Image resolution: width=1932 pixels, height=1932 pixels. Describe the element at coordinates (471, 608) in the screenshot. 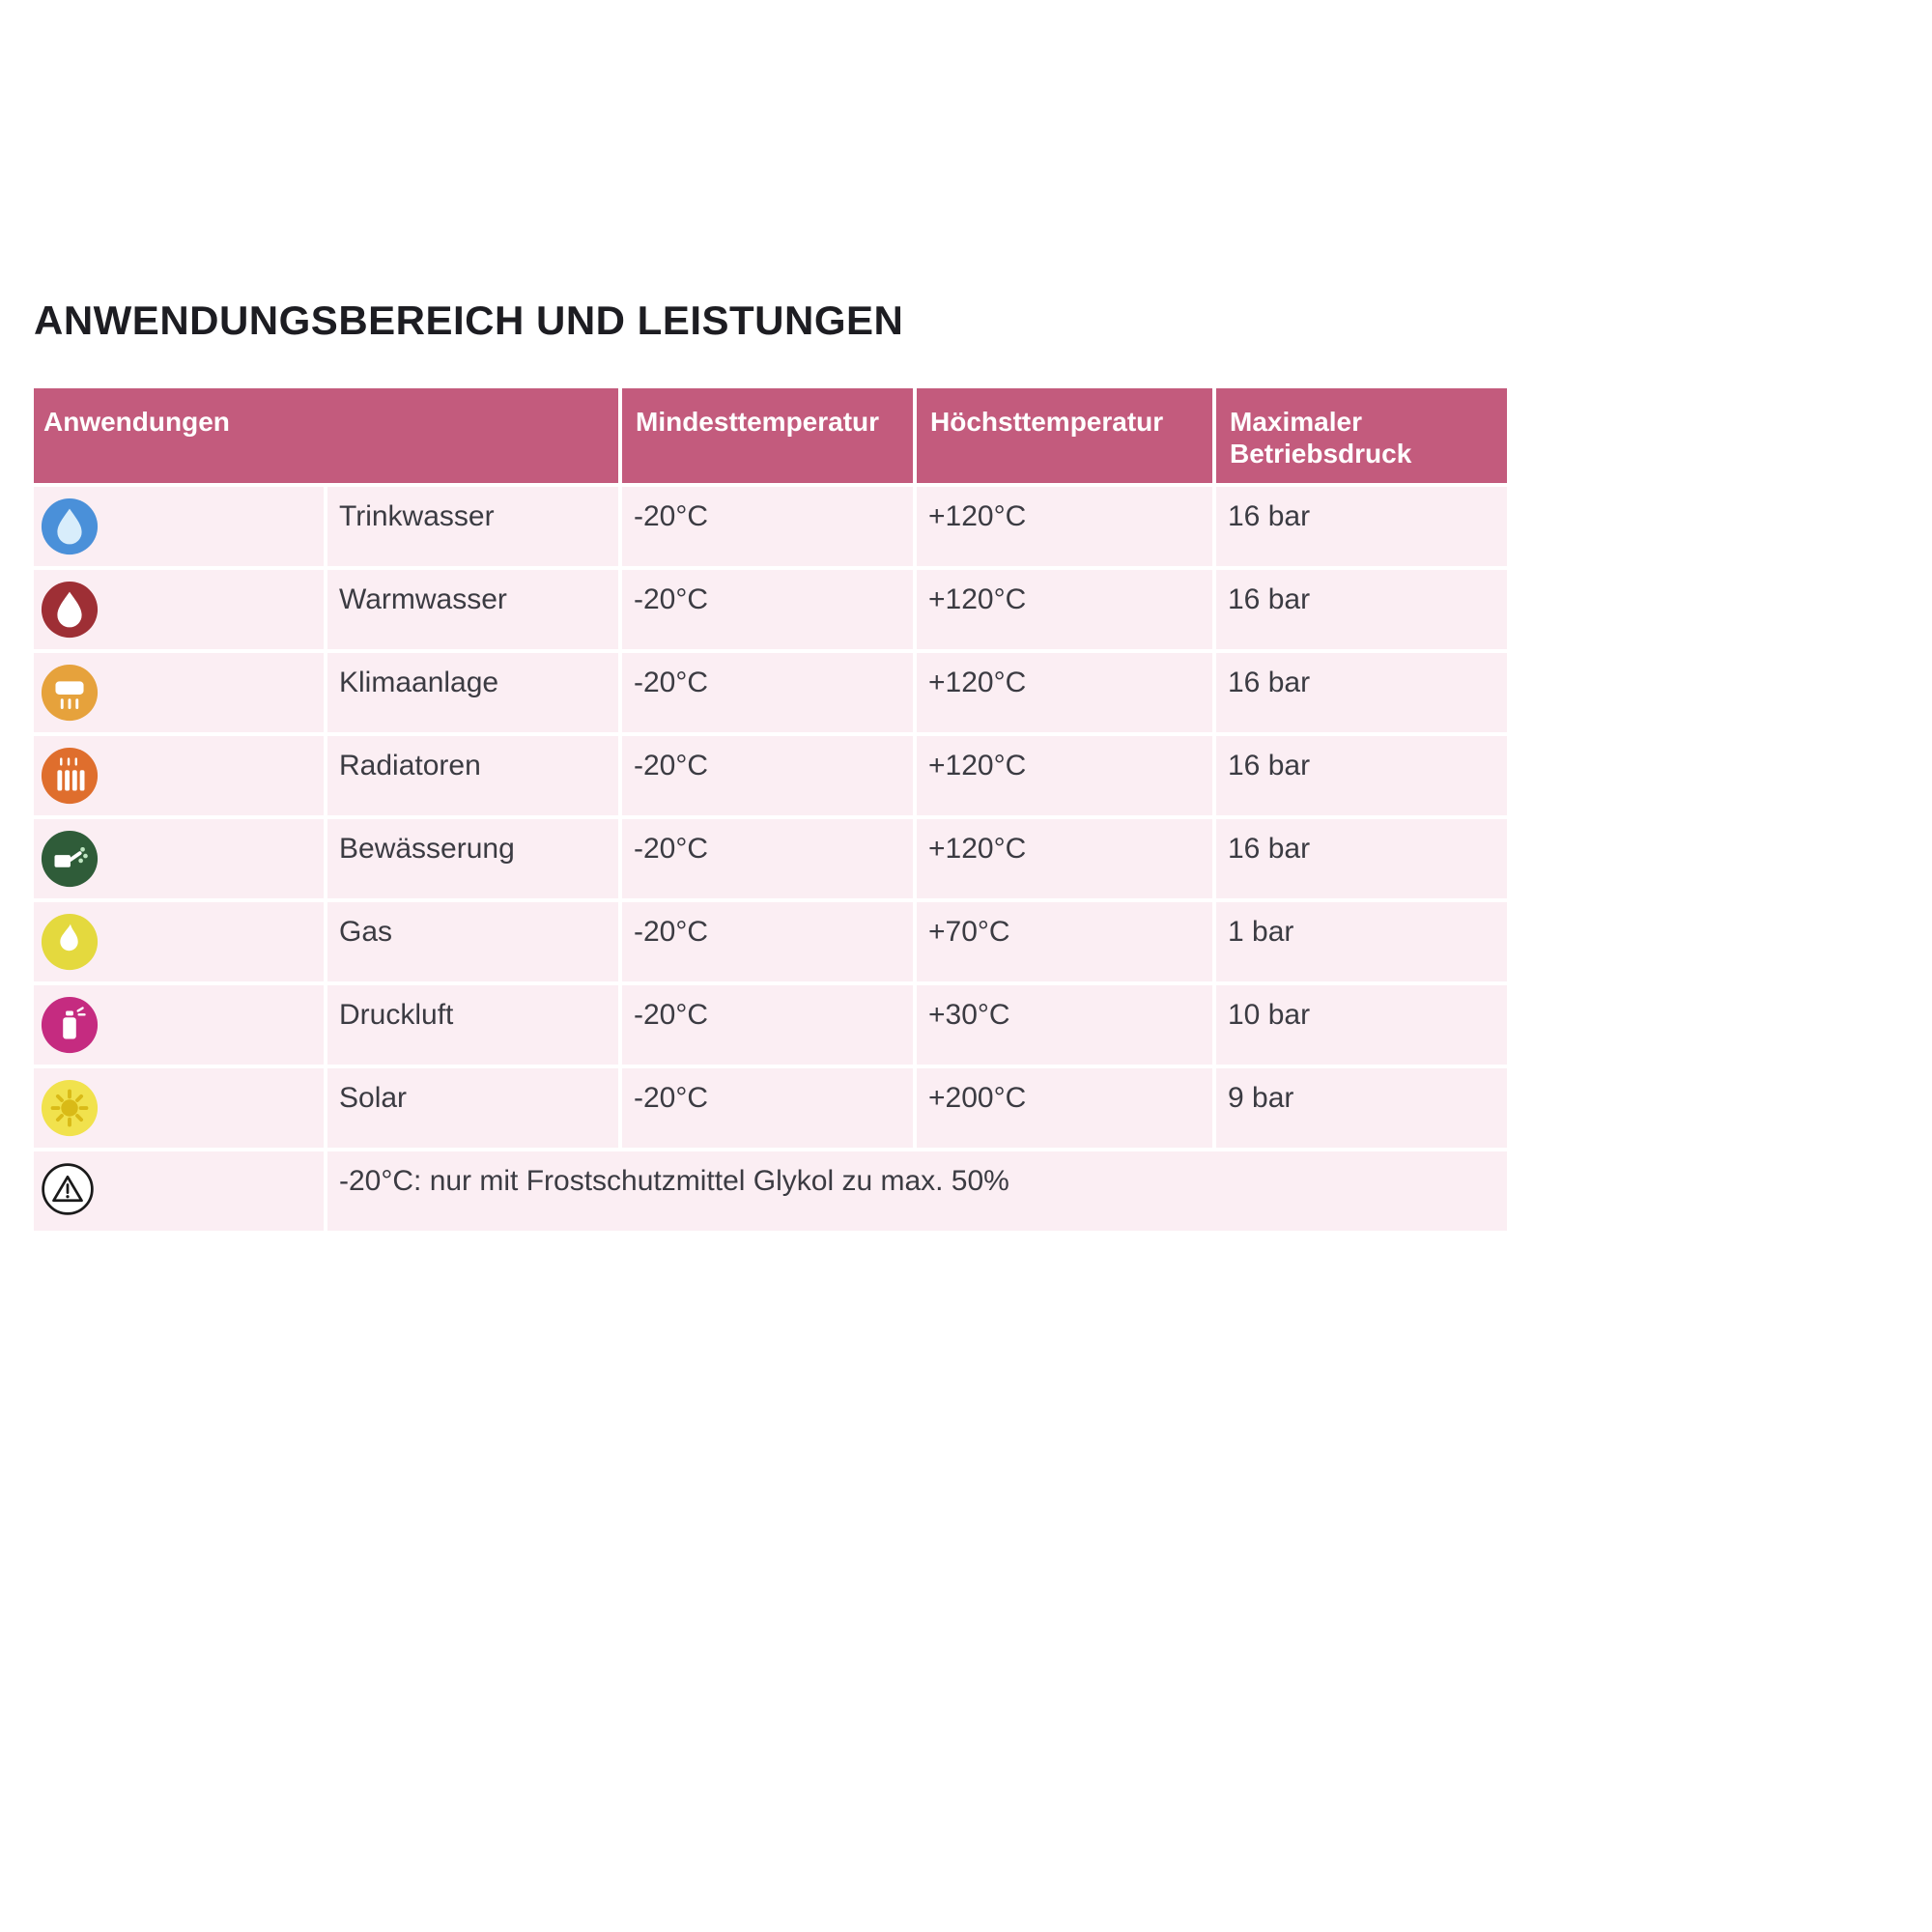

I see `app-name: Warmwasser` at that location.